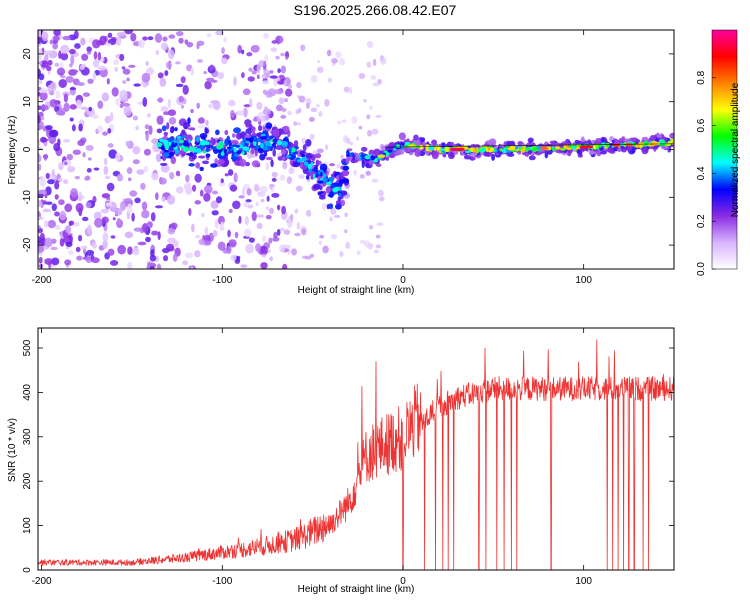  I want to click on spectrogram-y-tick-label: 20, so click(27, 54).